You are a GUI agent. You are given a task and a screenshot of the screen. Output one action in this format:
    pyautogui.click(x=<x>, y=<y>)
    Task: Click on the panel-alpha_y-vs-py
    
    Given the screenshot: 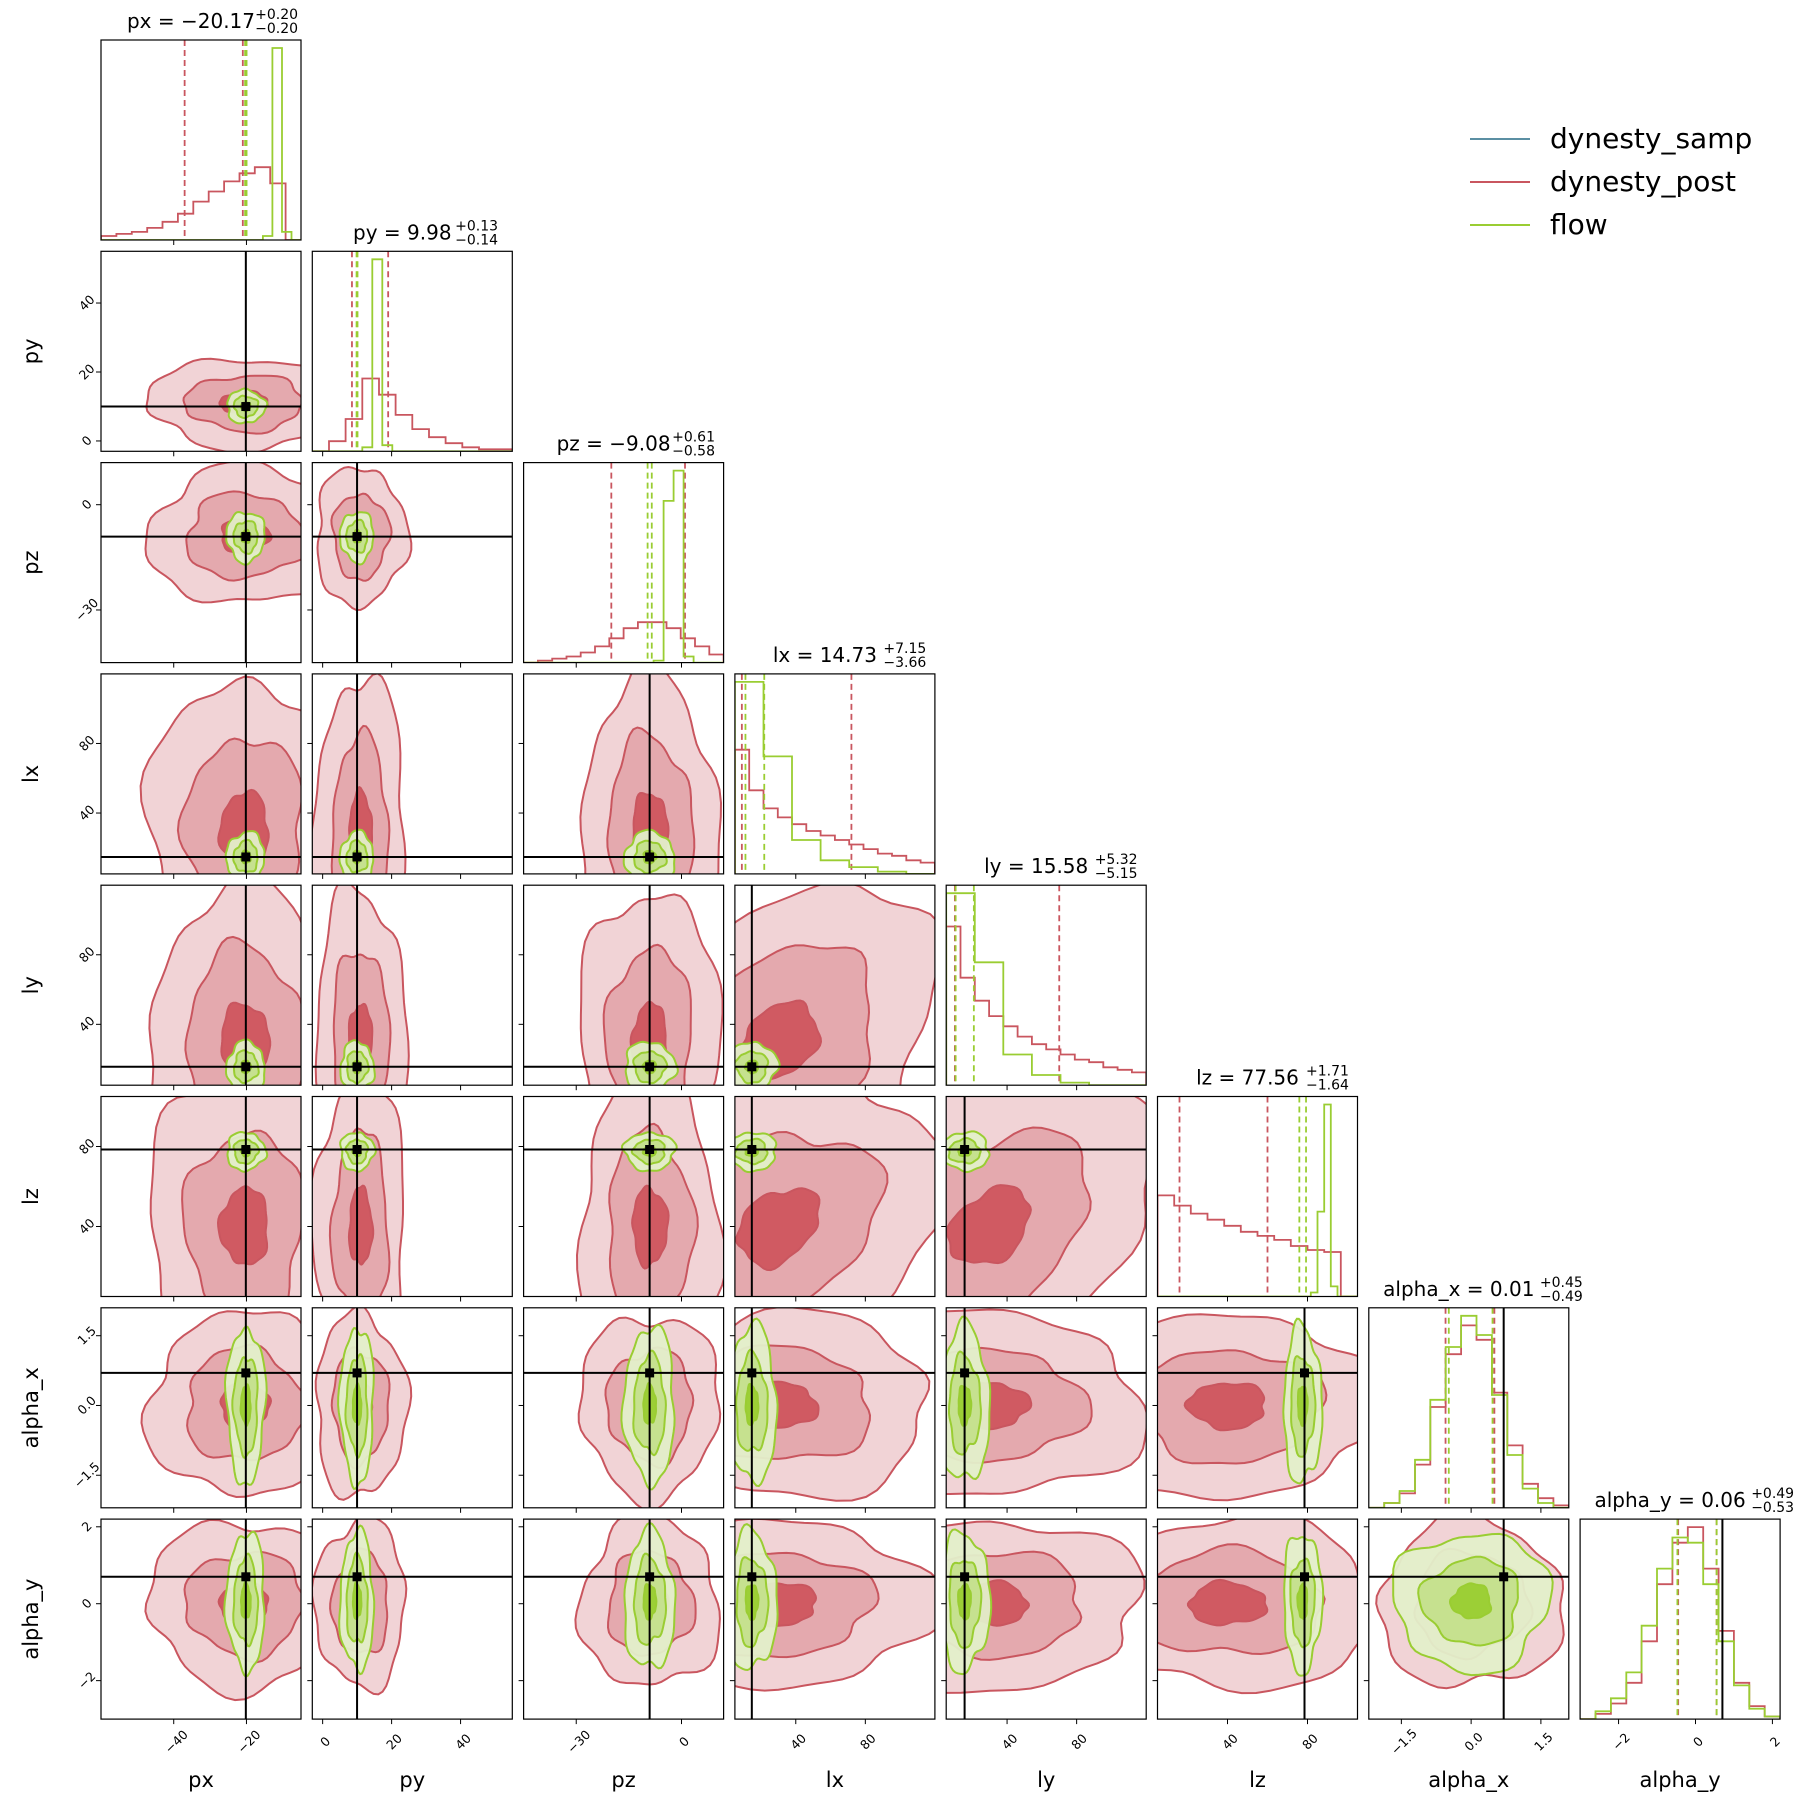 What is the action you would take?
    pyautogui.click(x=412, y=1619)
    